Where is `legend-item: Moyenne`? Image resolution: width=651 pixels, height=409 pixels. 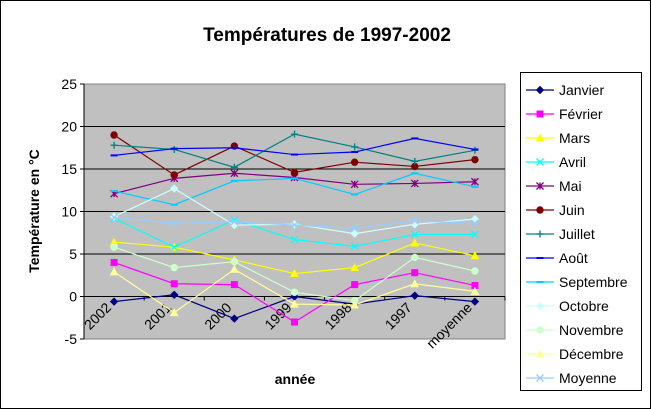
legend-item: Moyenne is located at coordinates (581, 379).